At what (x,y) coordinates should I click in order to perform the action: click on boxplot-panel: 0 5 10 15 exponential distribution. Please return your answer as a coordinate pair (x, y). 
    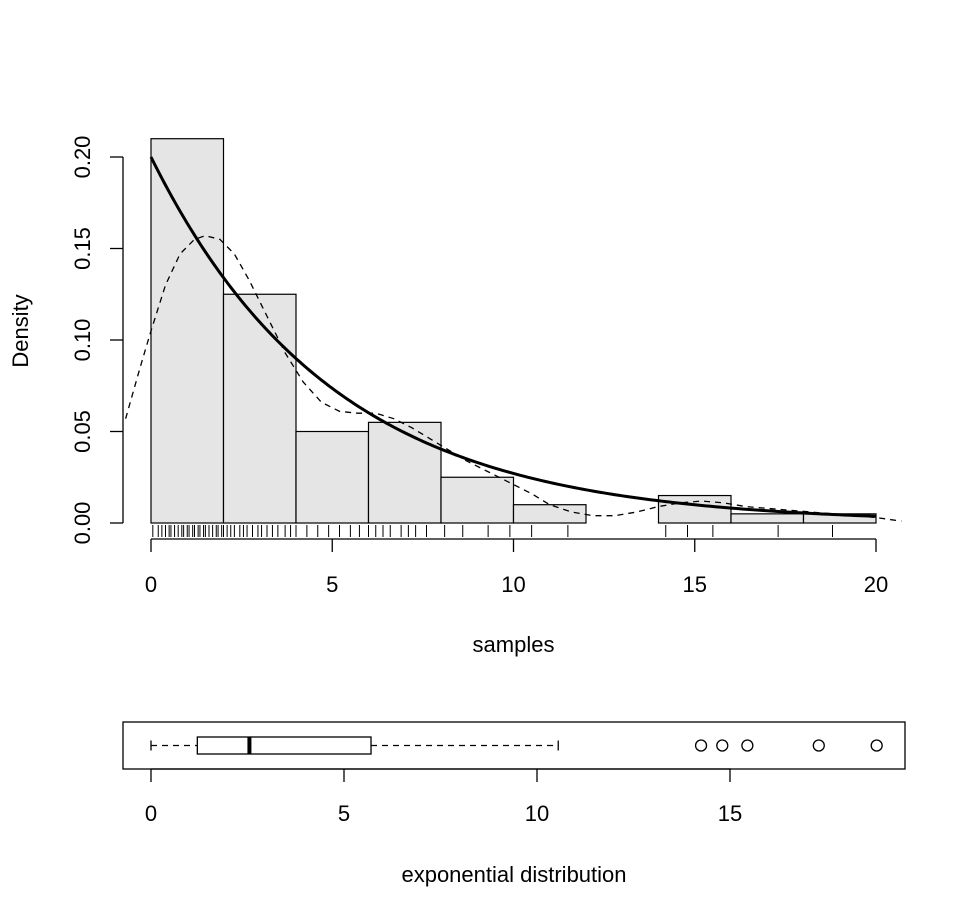
    Looking at the image, I should click on (514, 804).